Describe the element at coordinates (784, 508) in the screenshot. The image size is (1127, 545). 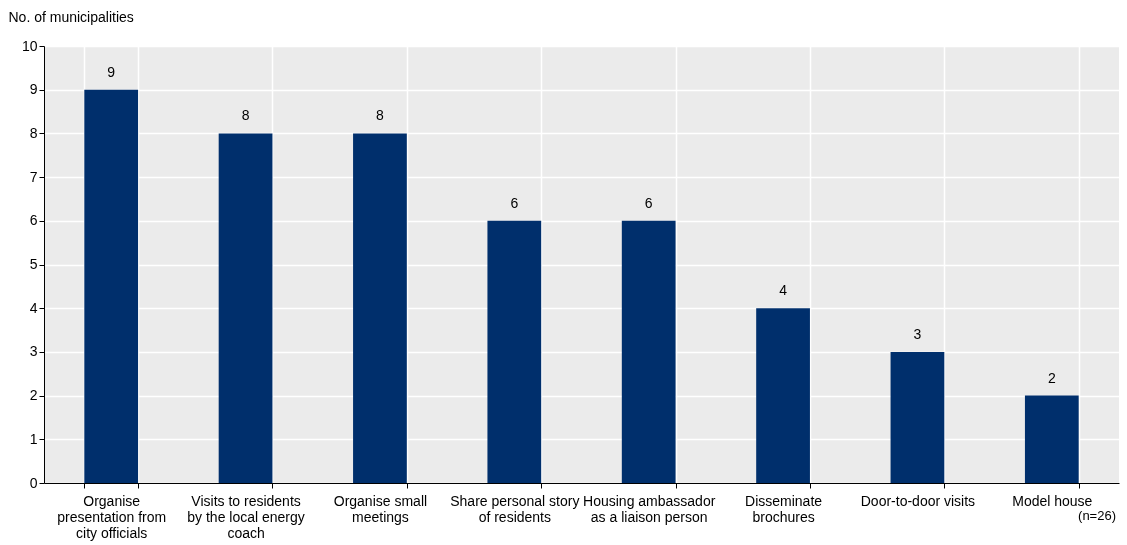
I see `x-tick-label: Disseminate brochures` at that location.